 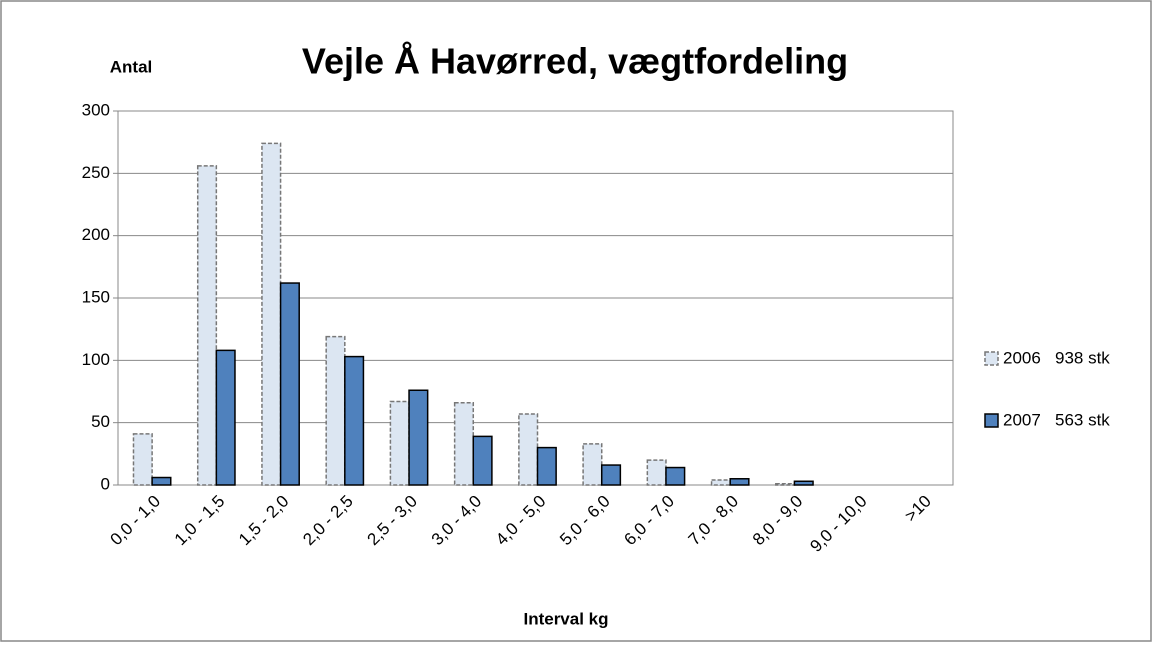 What do you see at coordinates (96, 359) in the screenshot?
I see `y-tick-label: 100` at bounding box center [96, 359].